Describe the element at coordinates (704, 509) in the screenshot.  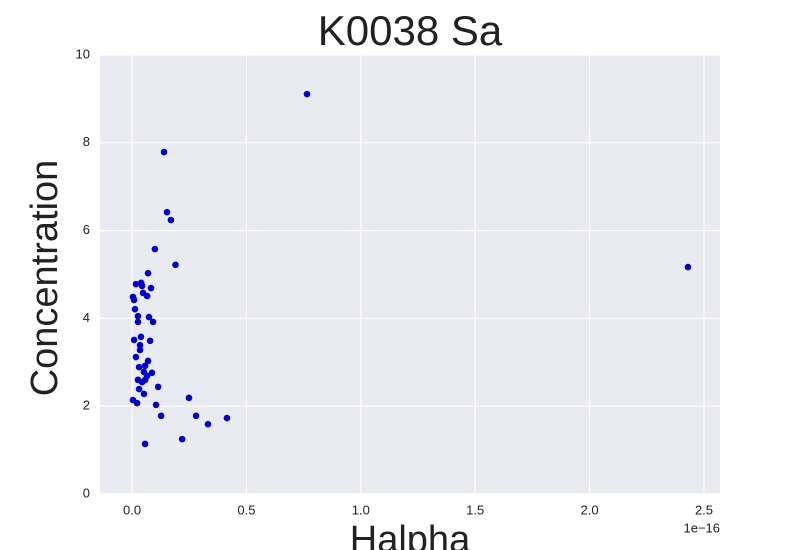
I see `x-tick-label: 2.5` at that location.